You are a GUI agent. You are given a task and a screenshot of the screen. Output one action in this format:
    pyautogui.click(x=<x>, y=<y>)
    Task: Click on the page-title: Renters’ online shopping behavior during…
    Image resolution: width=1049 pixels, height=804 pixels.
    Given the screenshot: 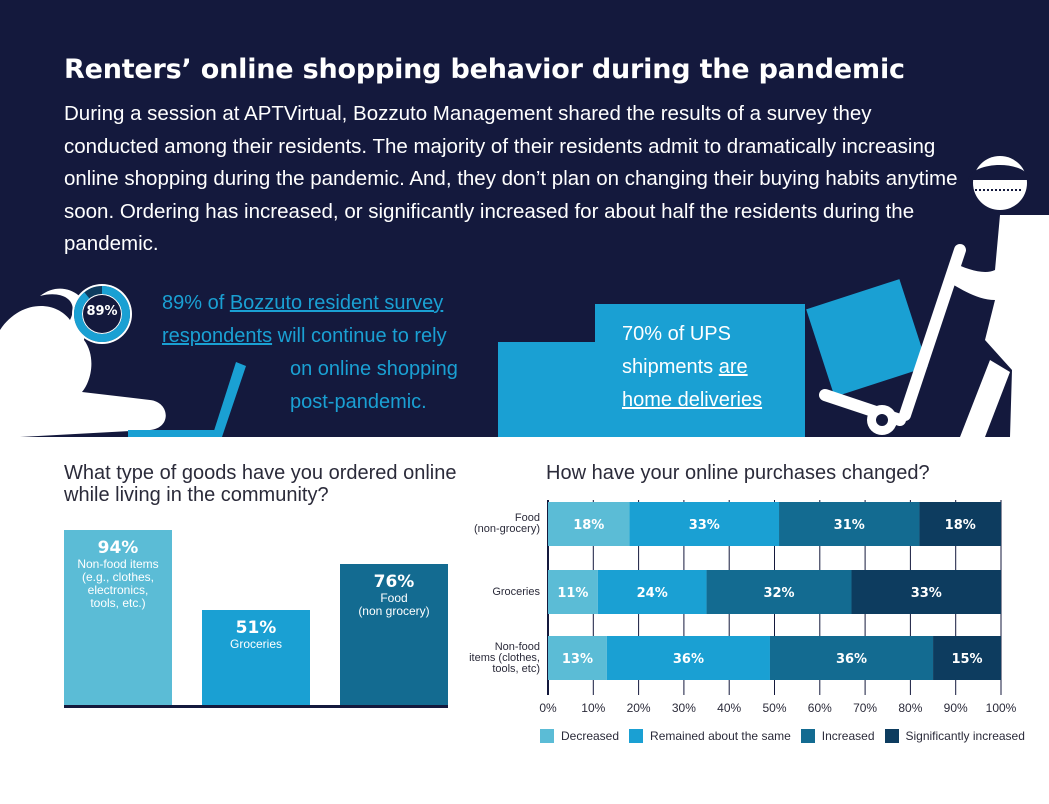 What is the action you would take?
    pyautogui.click(x=484, y=69)
    